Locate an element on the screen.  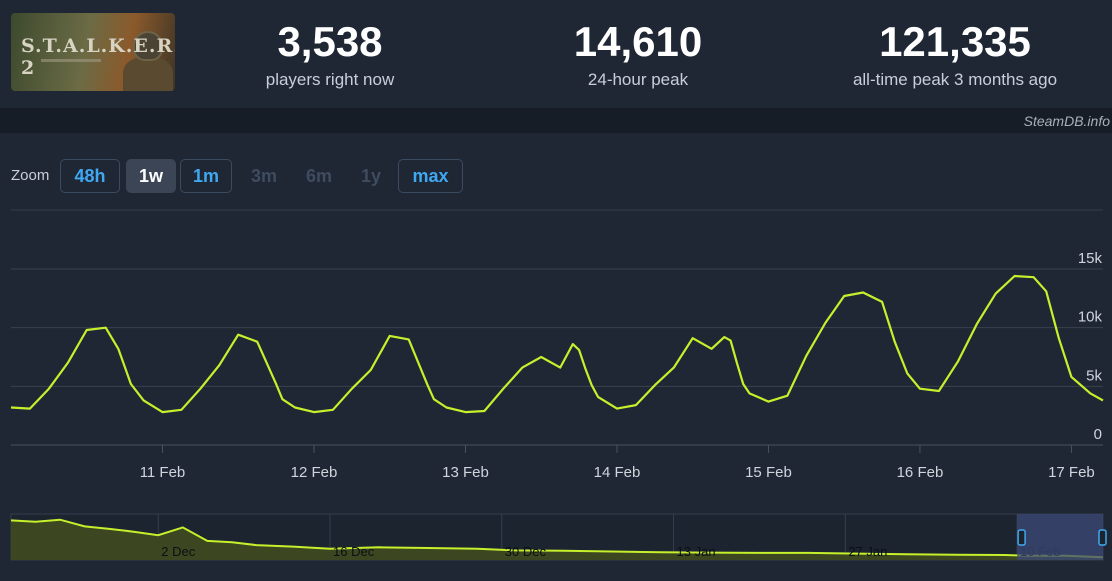
zoom-button-3m: 3m is located at coordinates (263, 175).